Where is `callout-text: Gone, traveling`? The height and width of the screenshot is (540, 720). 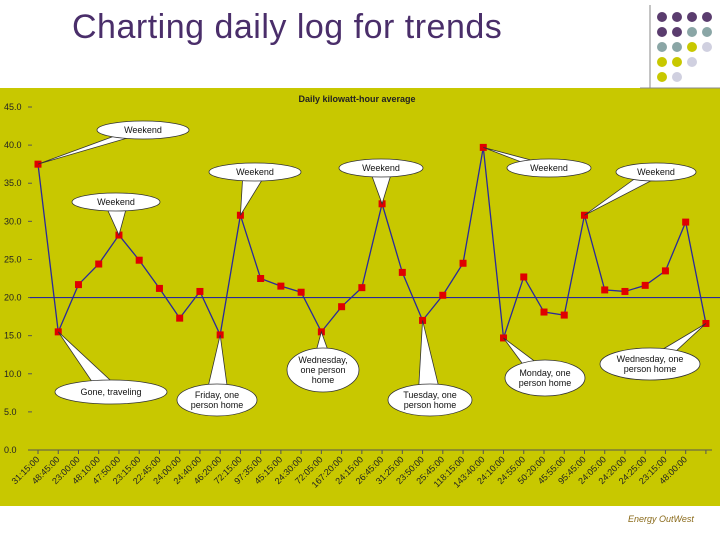
callout-text: Gone, traveling is located at coordinates (111, 392).